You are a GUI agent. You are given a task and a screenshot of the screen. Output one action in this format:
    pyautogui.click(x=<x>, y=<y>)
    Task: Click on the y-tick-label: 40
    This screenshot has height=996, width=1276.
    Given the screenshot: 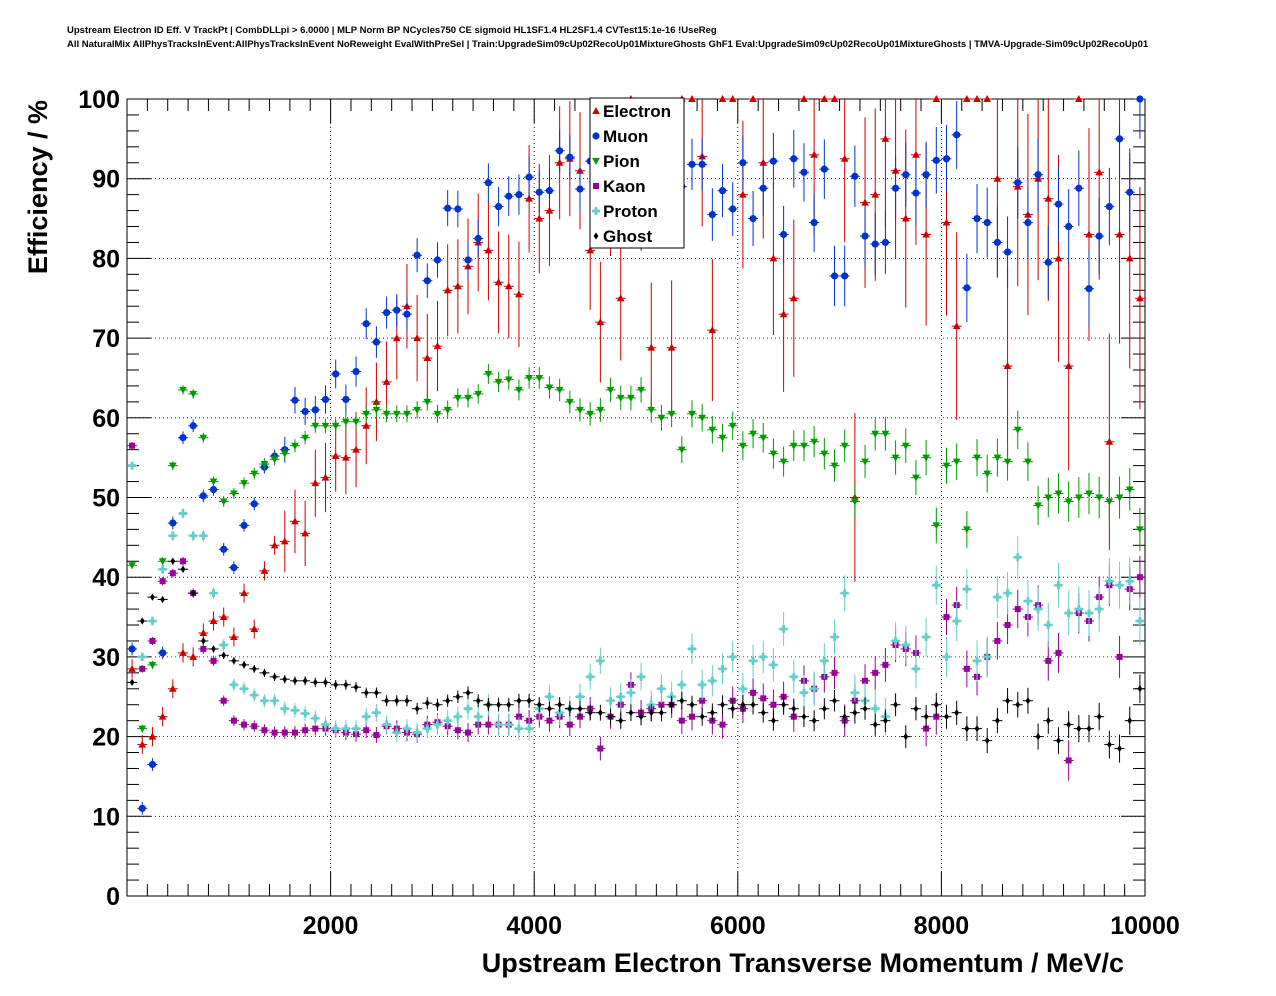 What is the action you would take?
    pyautogui.click(x=106, y=578)
    